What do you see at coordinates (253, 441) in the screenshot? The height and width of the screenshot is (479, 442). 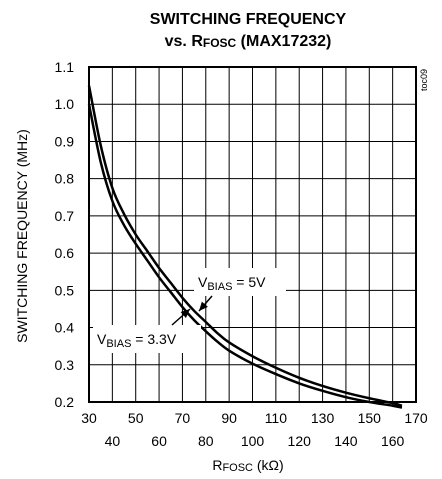 I see `x-tick-label: 100` at bounding box center [253, 441].